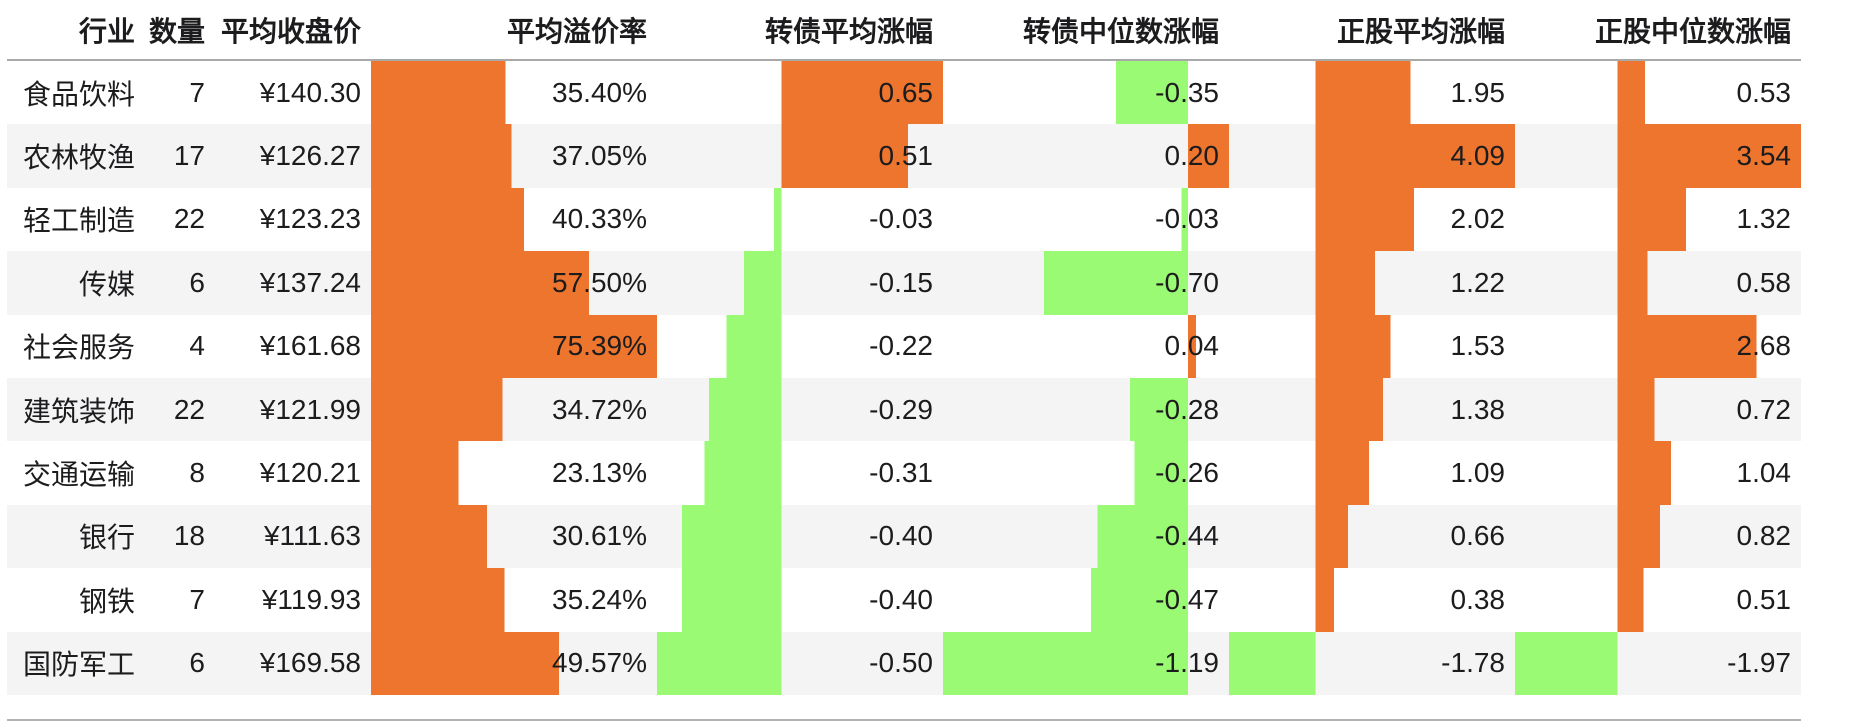 The width and height of the screenshot is (1870, 728). I want to click on row-label-industry: 轻工制造, so click(76, 219).